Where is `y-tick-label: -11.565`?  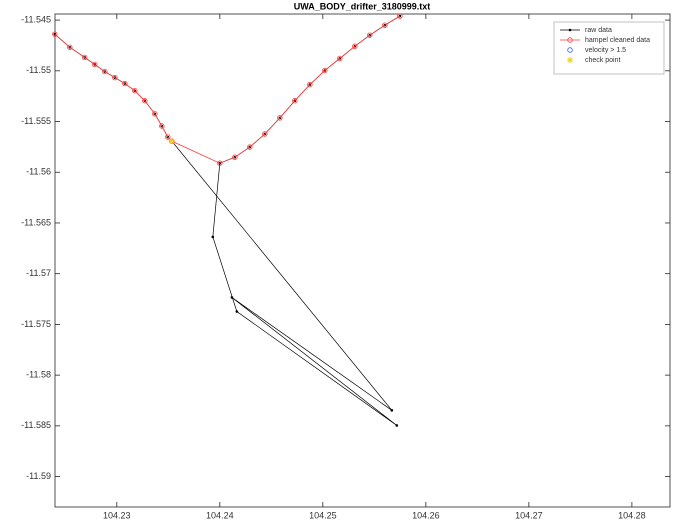
y-tick-label: -11.565 is located at coordinates (36, 222).